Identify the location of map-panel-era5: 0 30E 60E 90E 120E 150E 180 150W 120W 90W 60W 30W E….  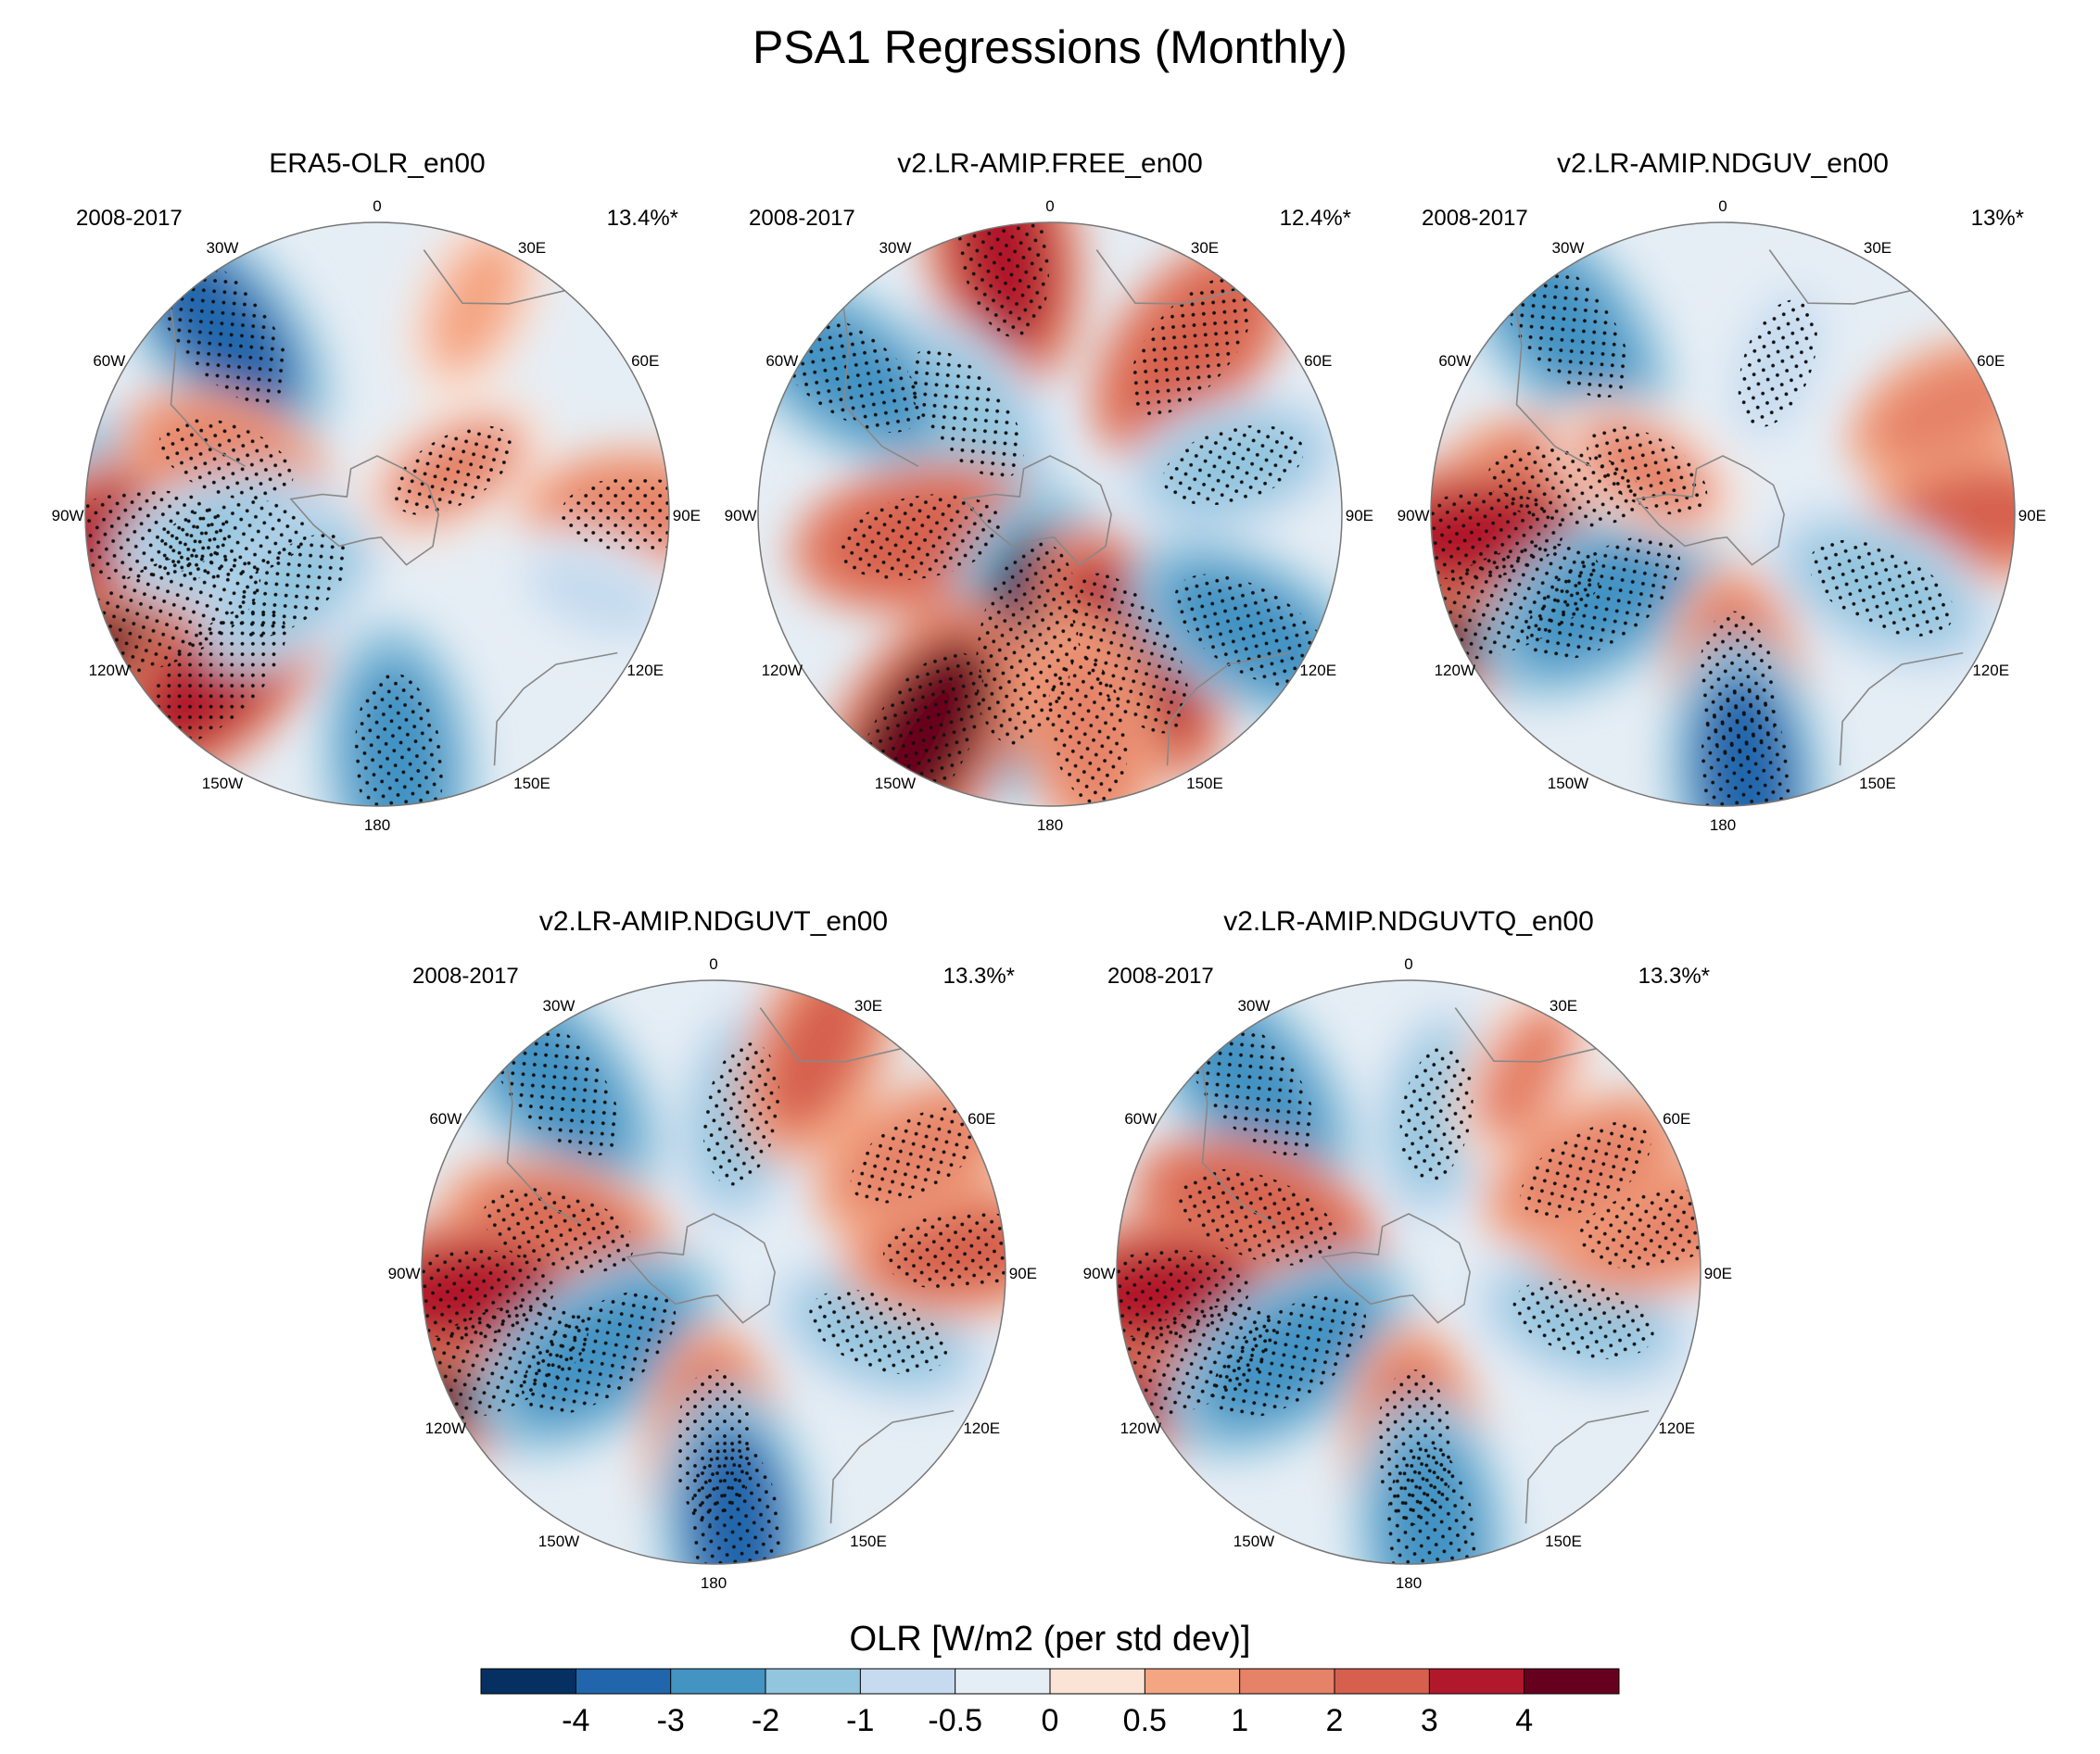
(377, 491).